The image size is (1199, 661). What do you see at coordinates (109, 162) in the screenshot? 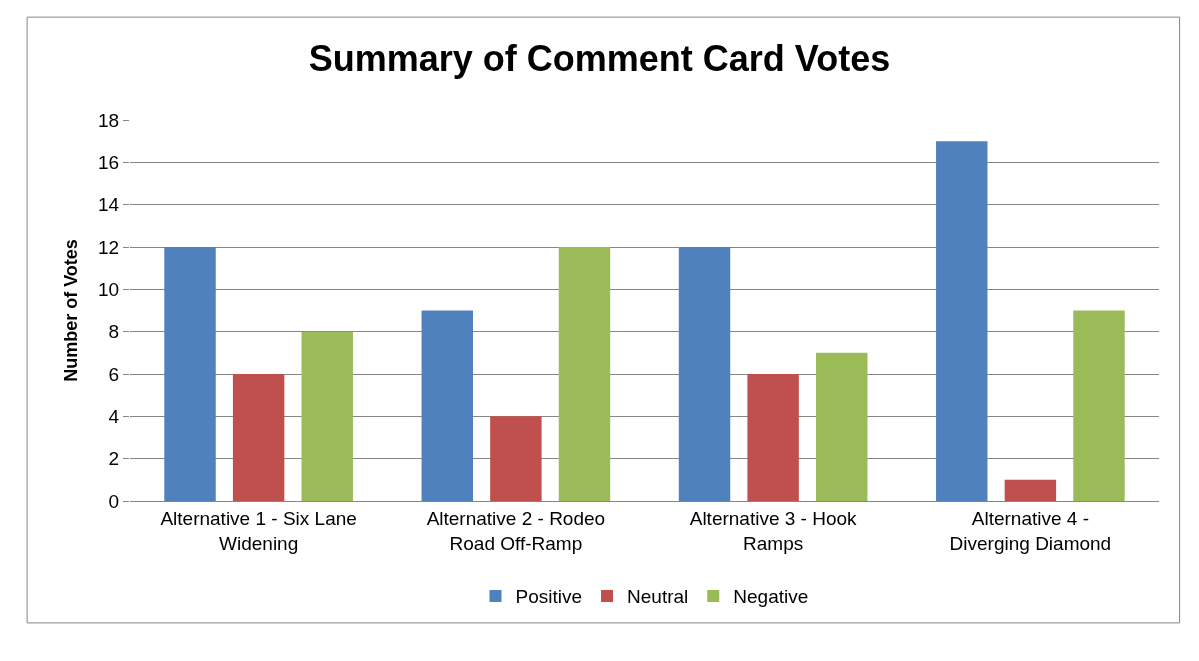
I see `y-tick-label: 16` at bounding box center [109, 162].